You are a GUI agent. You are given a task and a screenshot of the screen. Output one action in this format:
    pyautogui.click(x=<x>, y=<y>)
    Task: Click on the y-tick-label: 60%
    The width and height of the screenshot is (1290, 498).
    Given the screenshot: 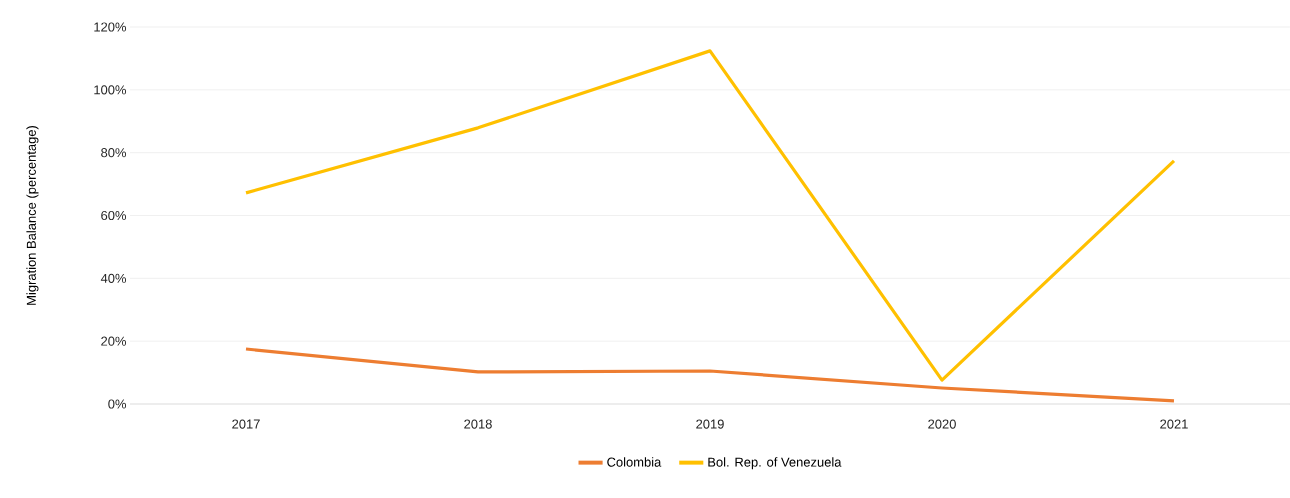 What is the action you would take?
    pyautogui.click(x=114, y=215)
    